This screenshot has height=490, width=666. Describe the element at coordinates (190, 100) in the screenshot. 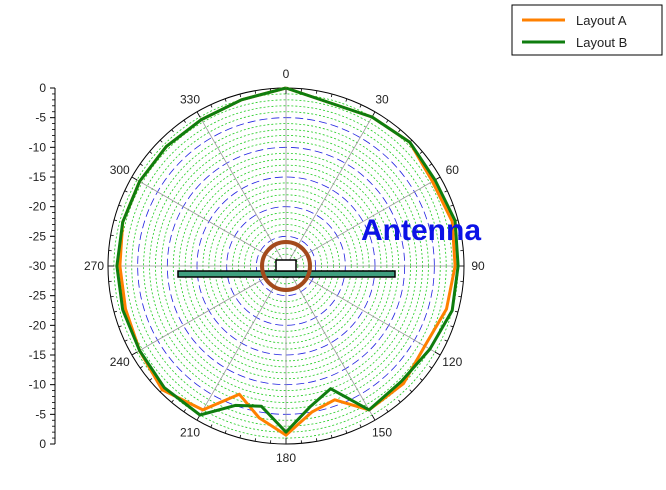

I see `angle-label: 330` at that location.